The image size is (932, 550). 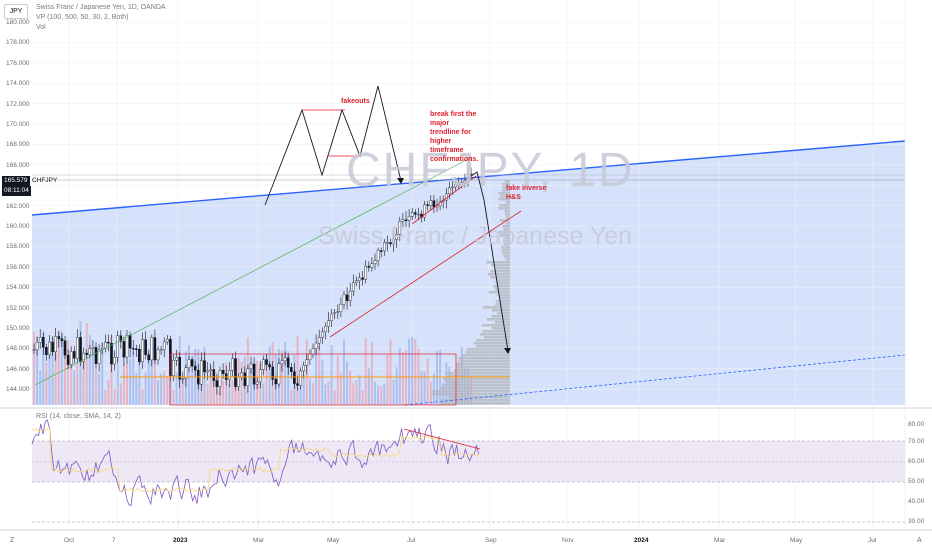 What do you see at coordinates (180, 540) in the screenshot?
I see `time-tick: 2023` at bounding box center [180, 540].